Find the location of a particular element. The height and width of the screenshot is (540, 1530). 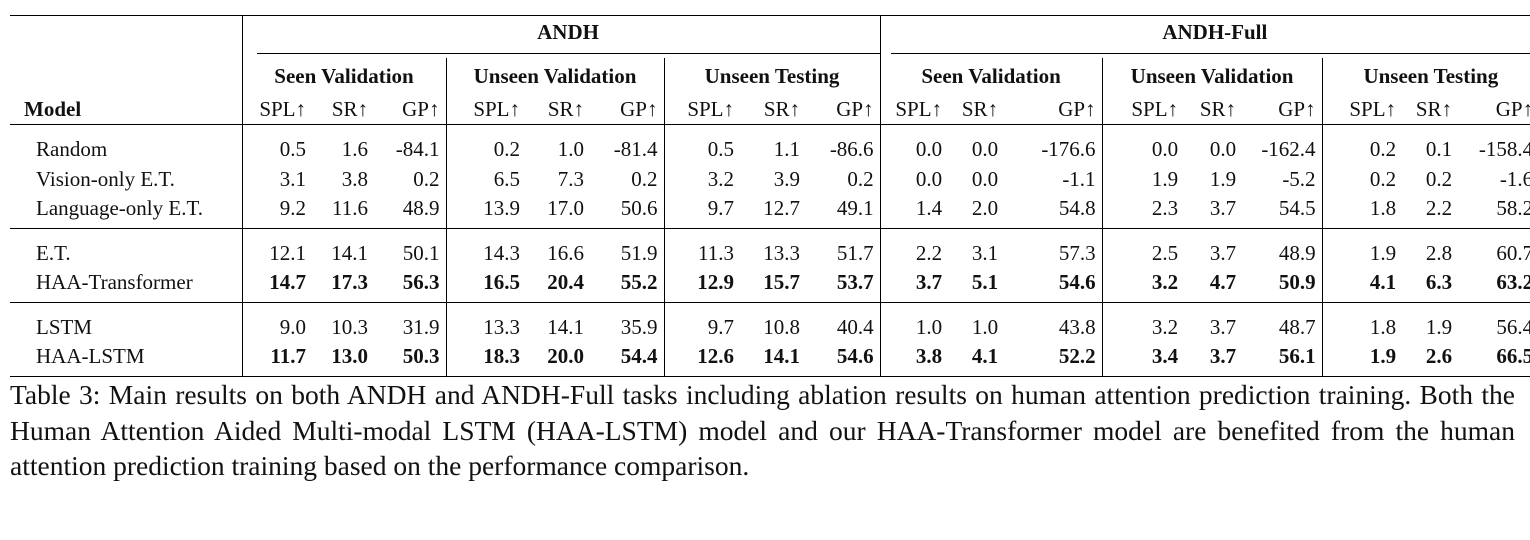

group-andh: ANDH is located at coordinates (568, 37).